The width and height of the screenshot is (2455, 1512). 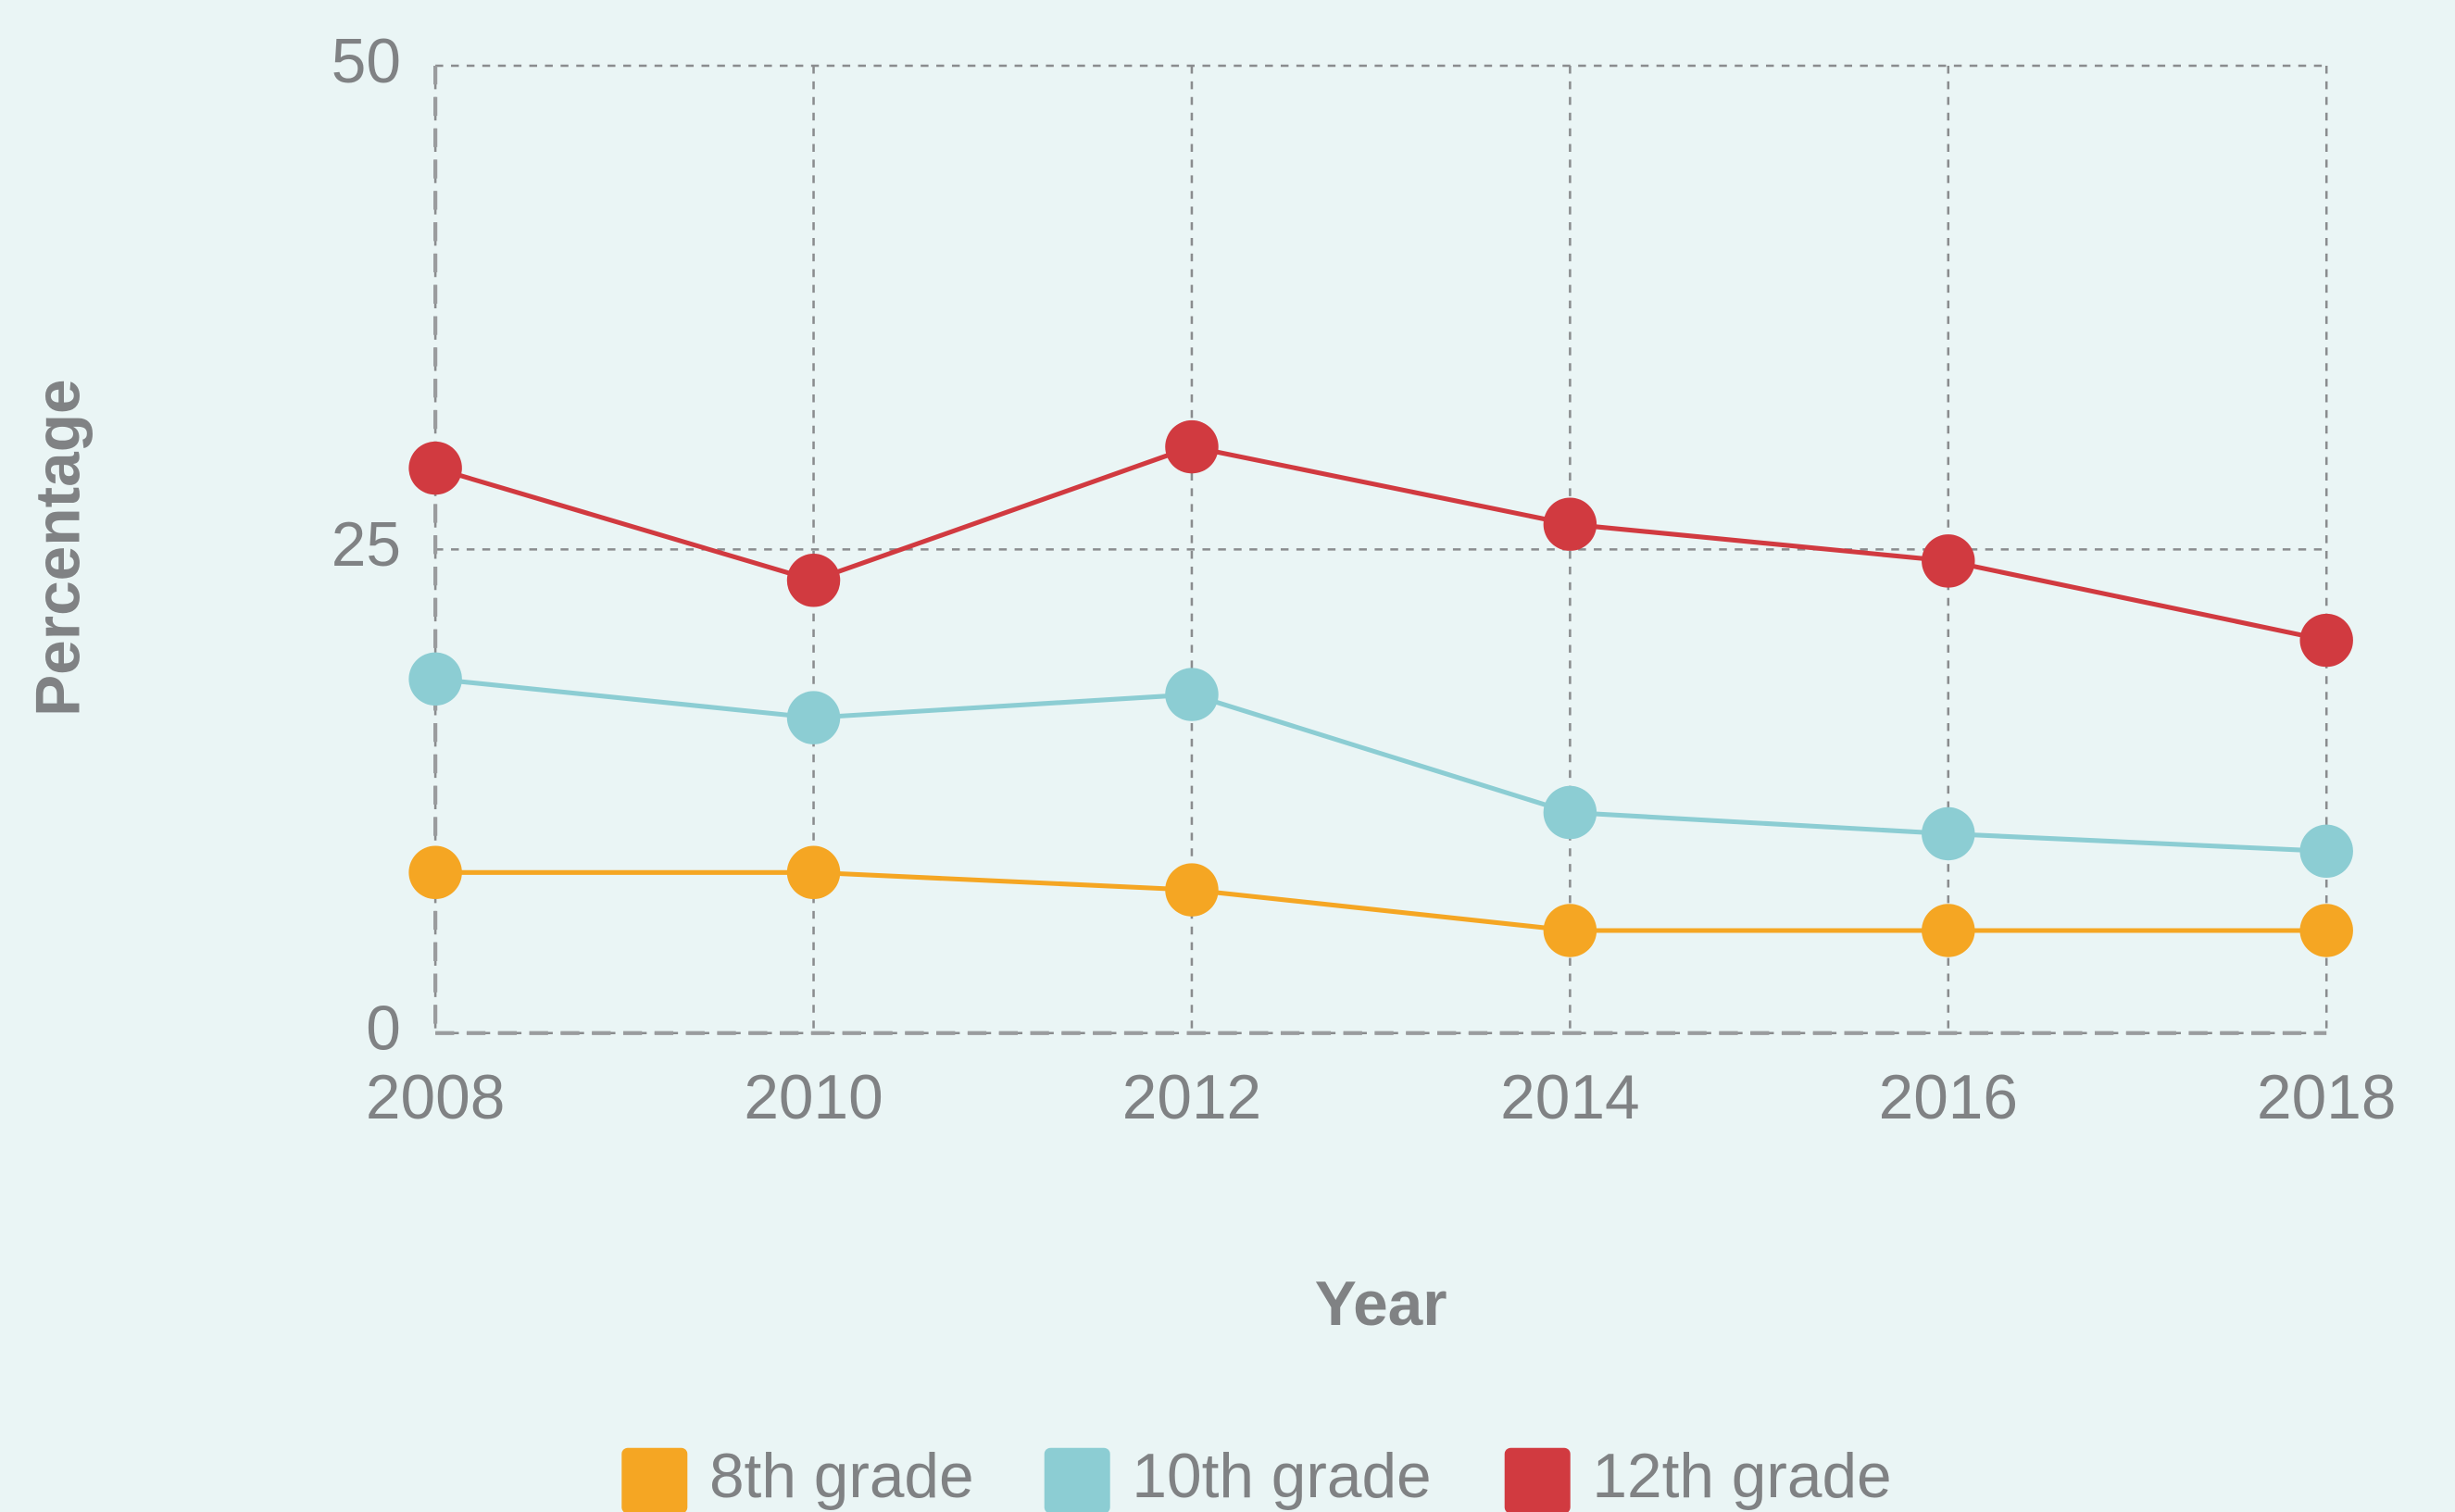 I want to click on y-tick-label: 50, so click(x=366, y=62).